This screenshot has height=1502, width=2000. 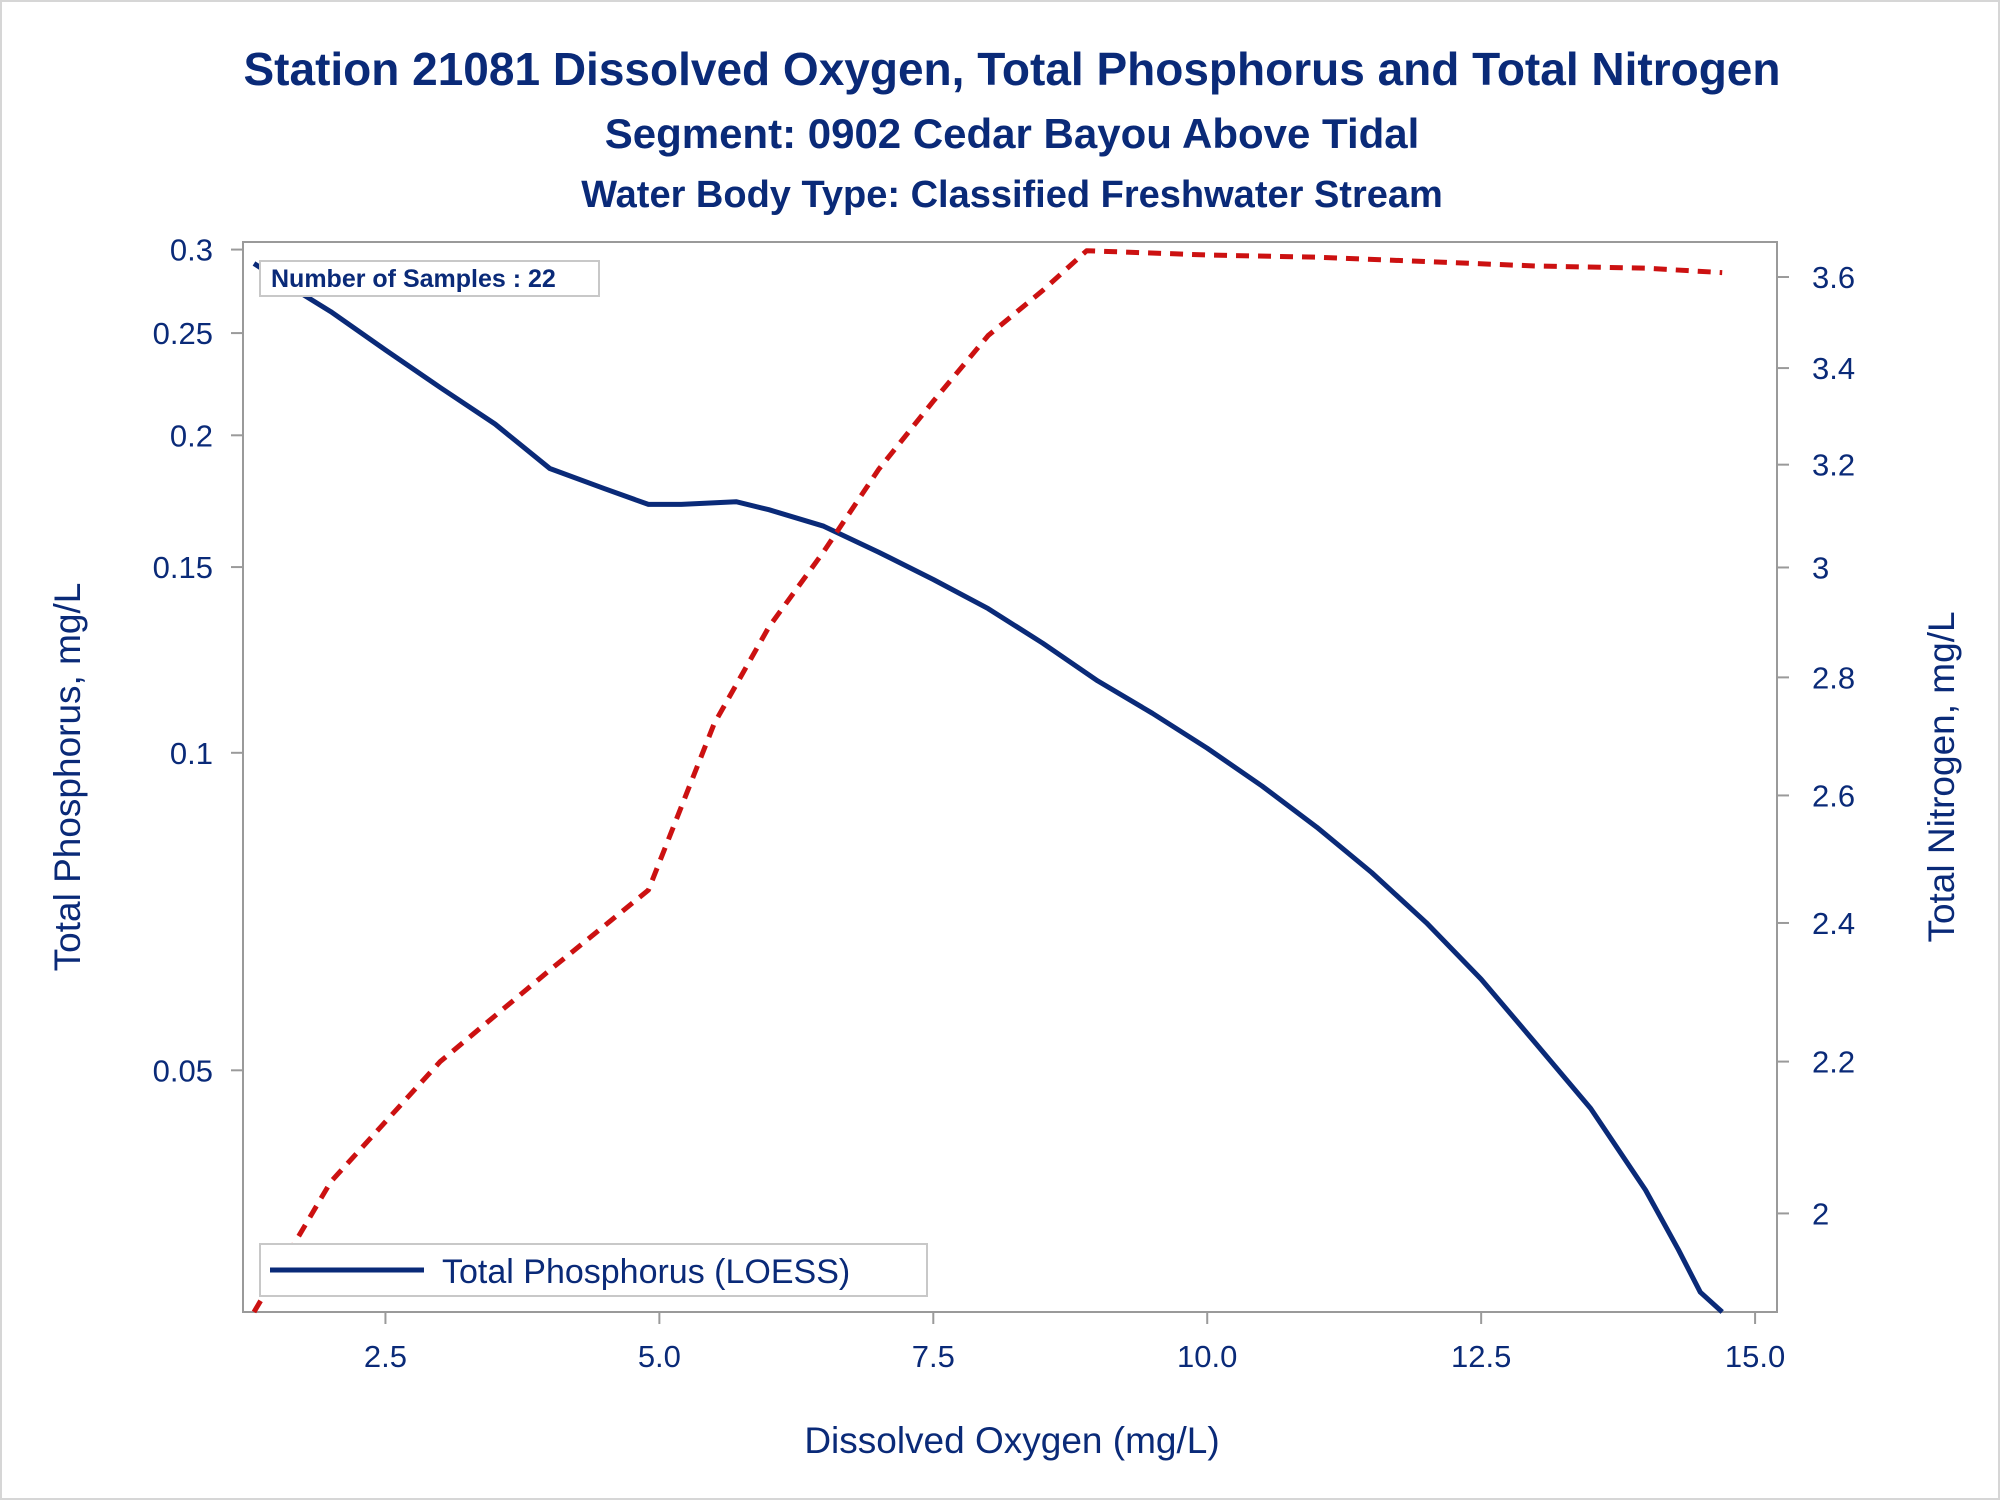 I want to click on x-tick-label: 15.0, so click(x=1755, y=1356).